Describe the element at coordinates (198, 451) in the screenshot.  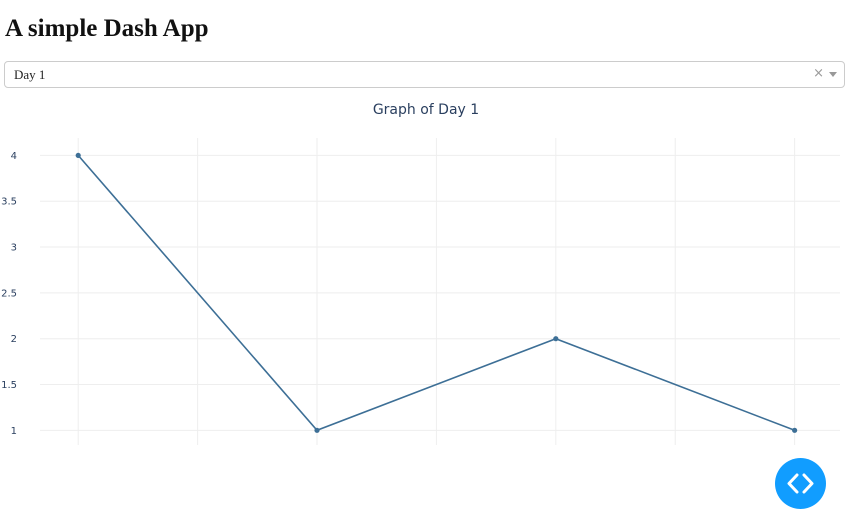
I see `x-tick-label: 1.5` at that location.